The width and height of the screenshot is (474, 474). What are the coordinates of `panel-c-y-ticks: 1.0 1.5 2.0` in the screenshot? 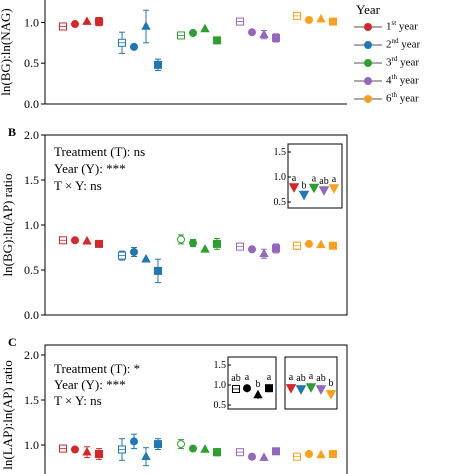 It's located at (34, 400).